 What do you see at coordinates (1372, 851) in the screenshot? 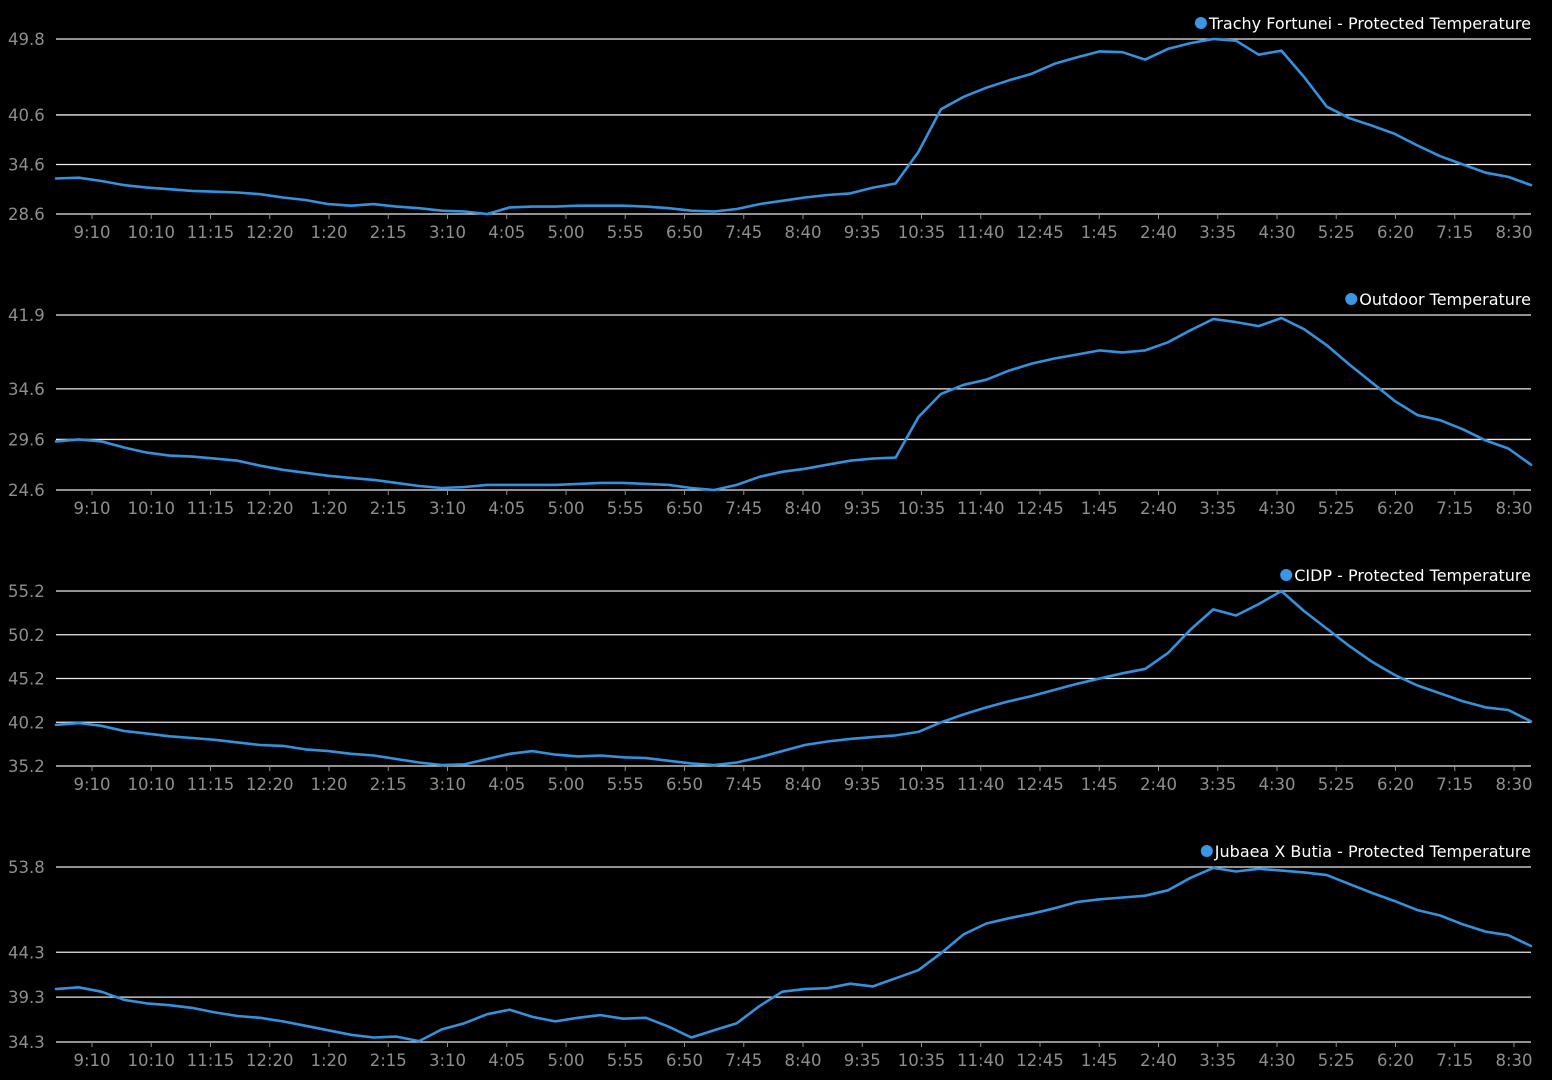
I see `legend-label: Jubaea X Butia - Protected Temperature` at bounding box center [1372, 851].